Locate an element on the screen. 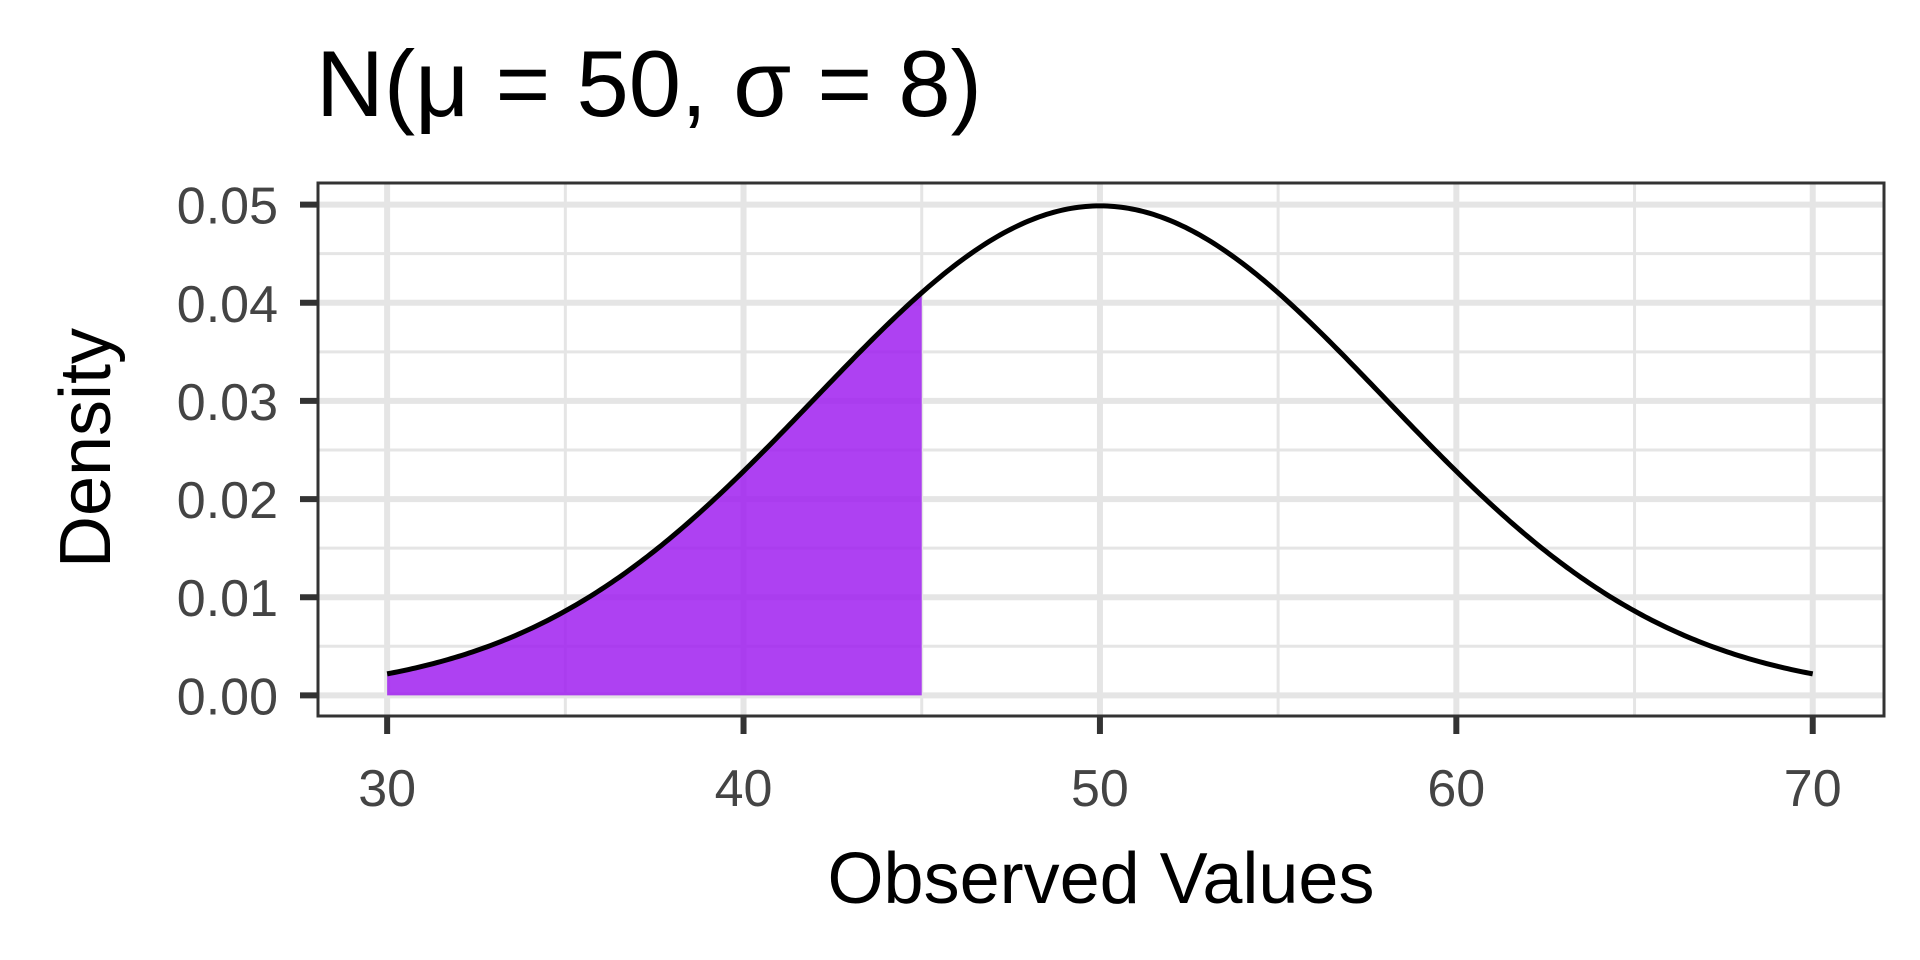 The image size is (1920, 960). y-tick-label: 0.01 is located at coordinates (227, 599).